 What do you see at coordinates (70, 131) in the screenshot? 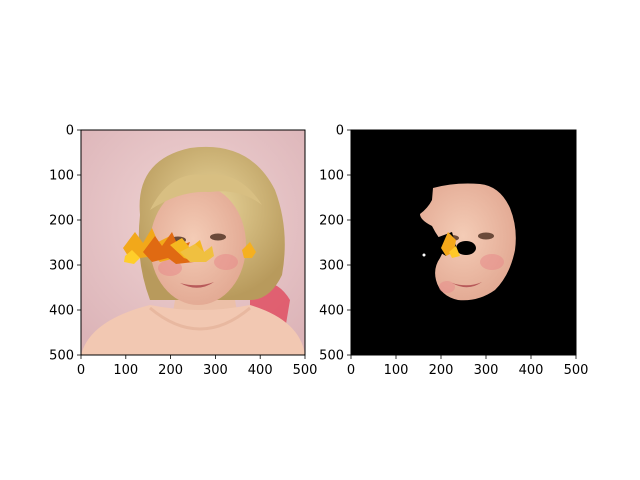
I see `left-ytick-label: 0` at bounding box center [70, 131].